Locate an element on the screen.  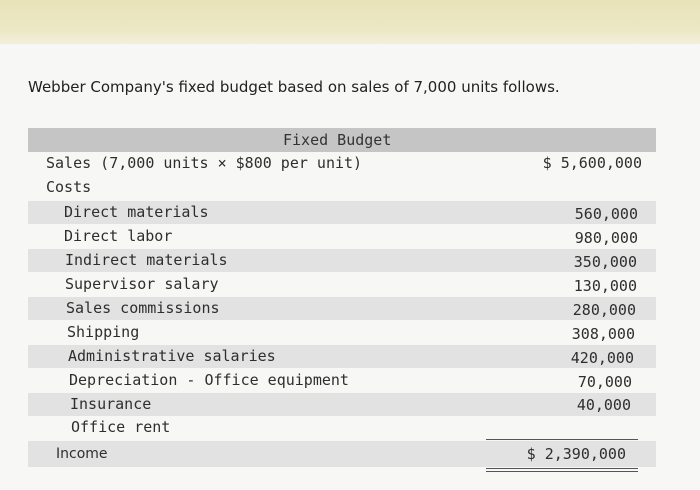
cost-label: Direct materials is located at coordinates (136, 212).